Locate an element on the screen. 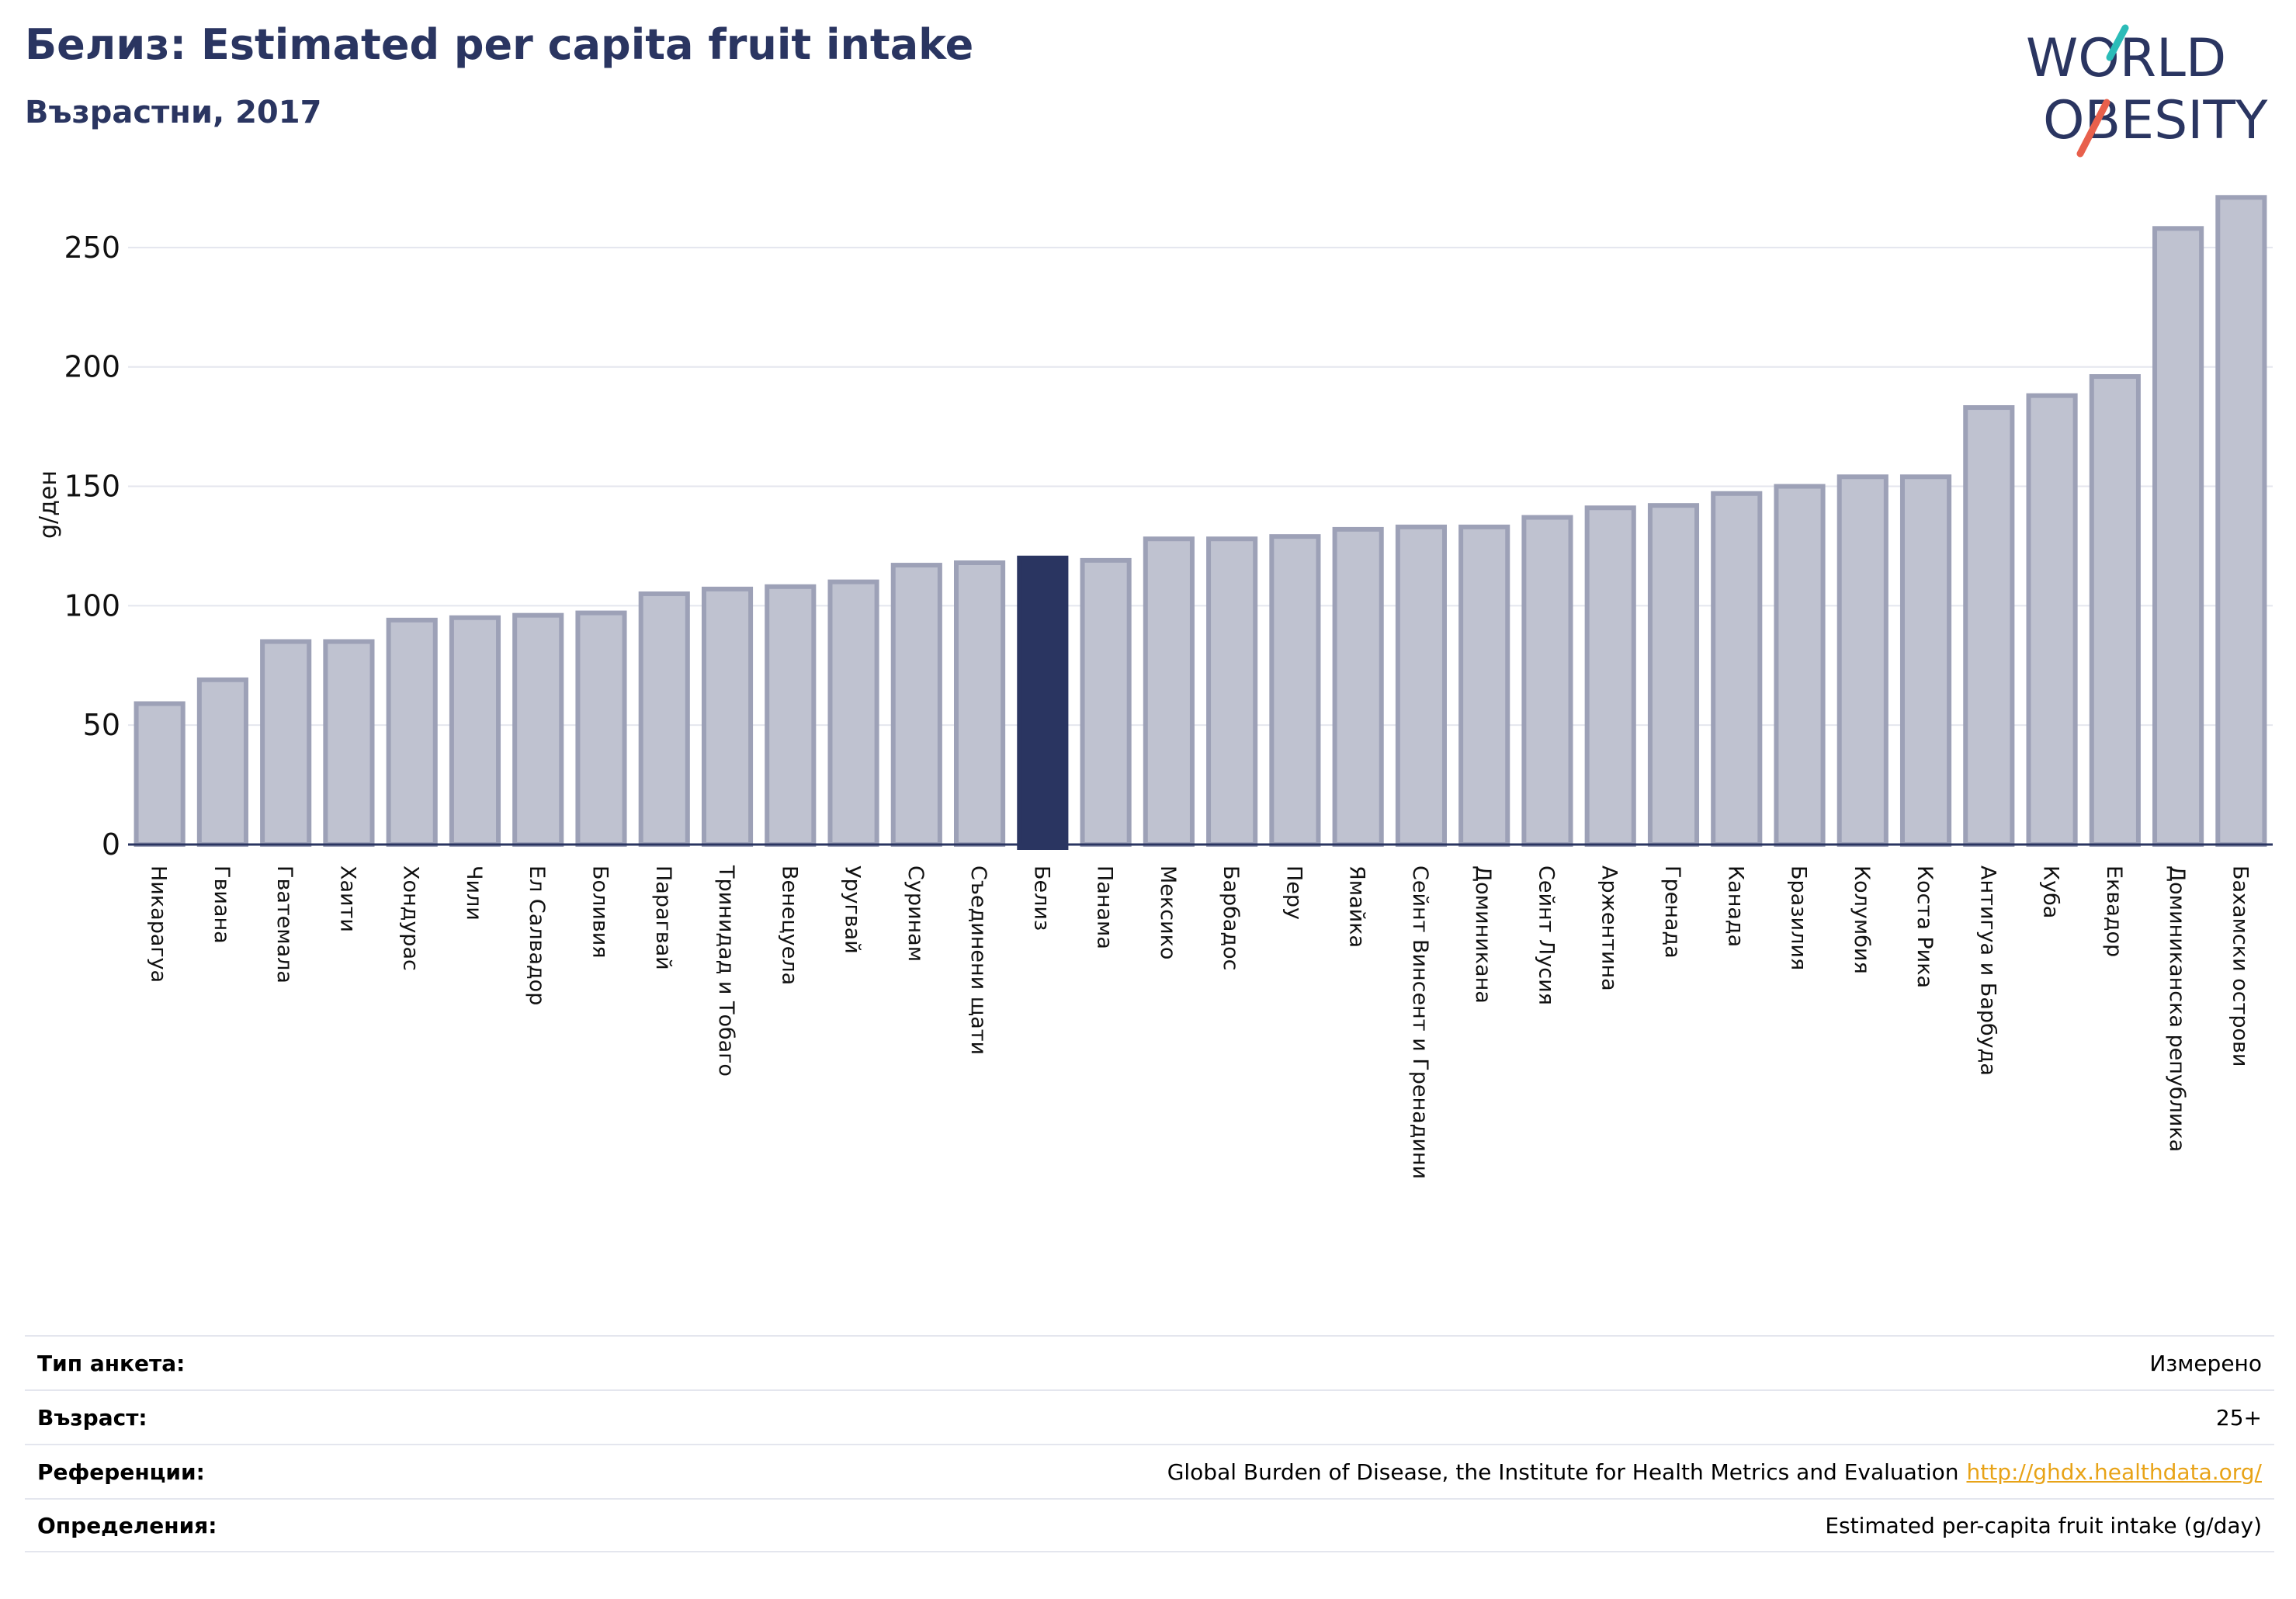 The height and width of the screenshot is (1599, 2296). logo-word-world: WORLD is located at coordinates (2126, 58).